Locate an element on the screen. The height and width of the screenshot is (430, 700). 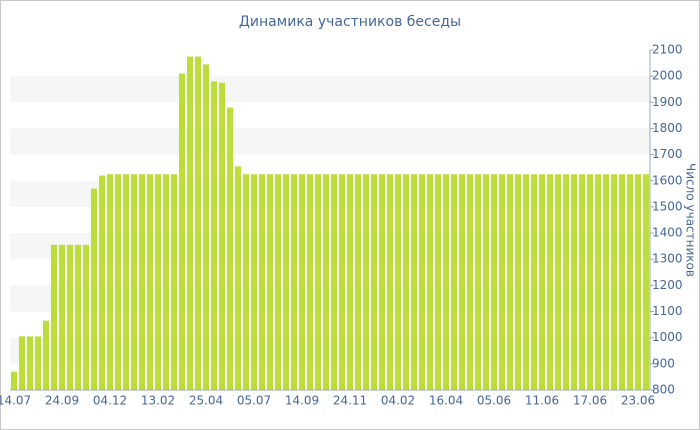
y-tick-label: 1200 is located at coordinates (667, 285).